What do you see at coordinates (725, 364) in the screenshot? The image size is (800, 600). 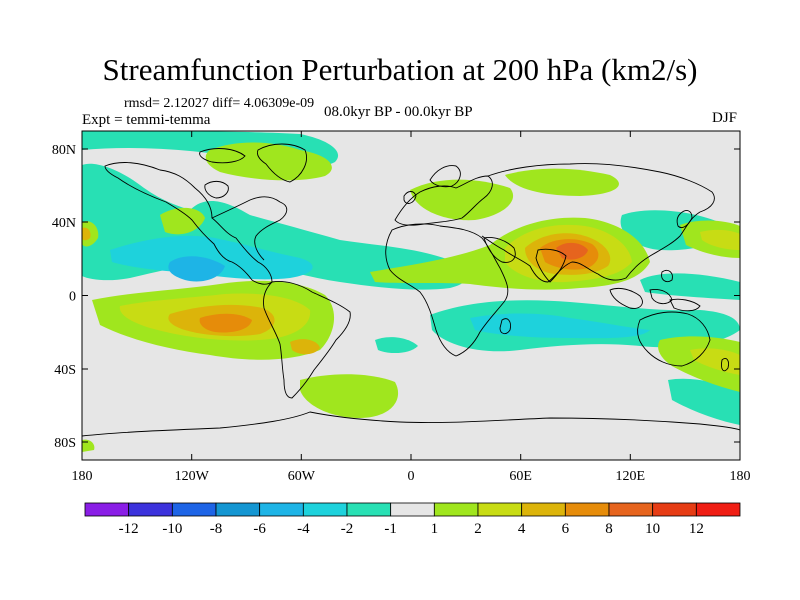 I see `coastline-new-zealand` at bounding box center [725, 364].